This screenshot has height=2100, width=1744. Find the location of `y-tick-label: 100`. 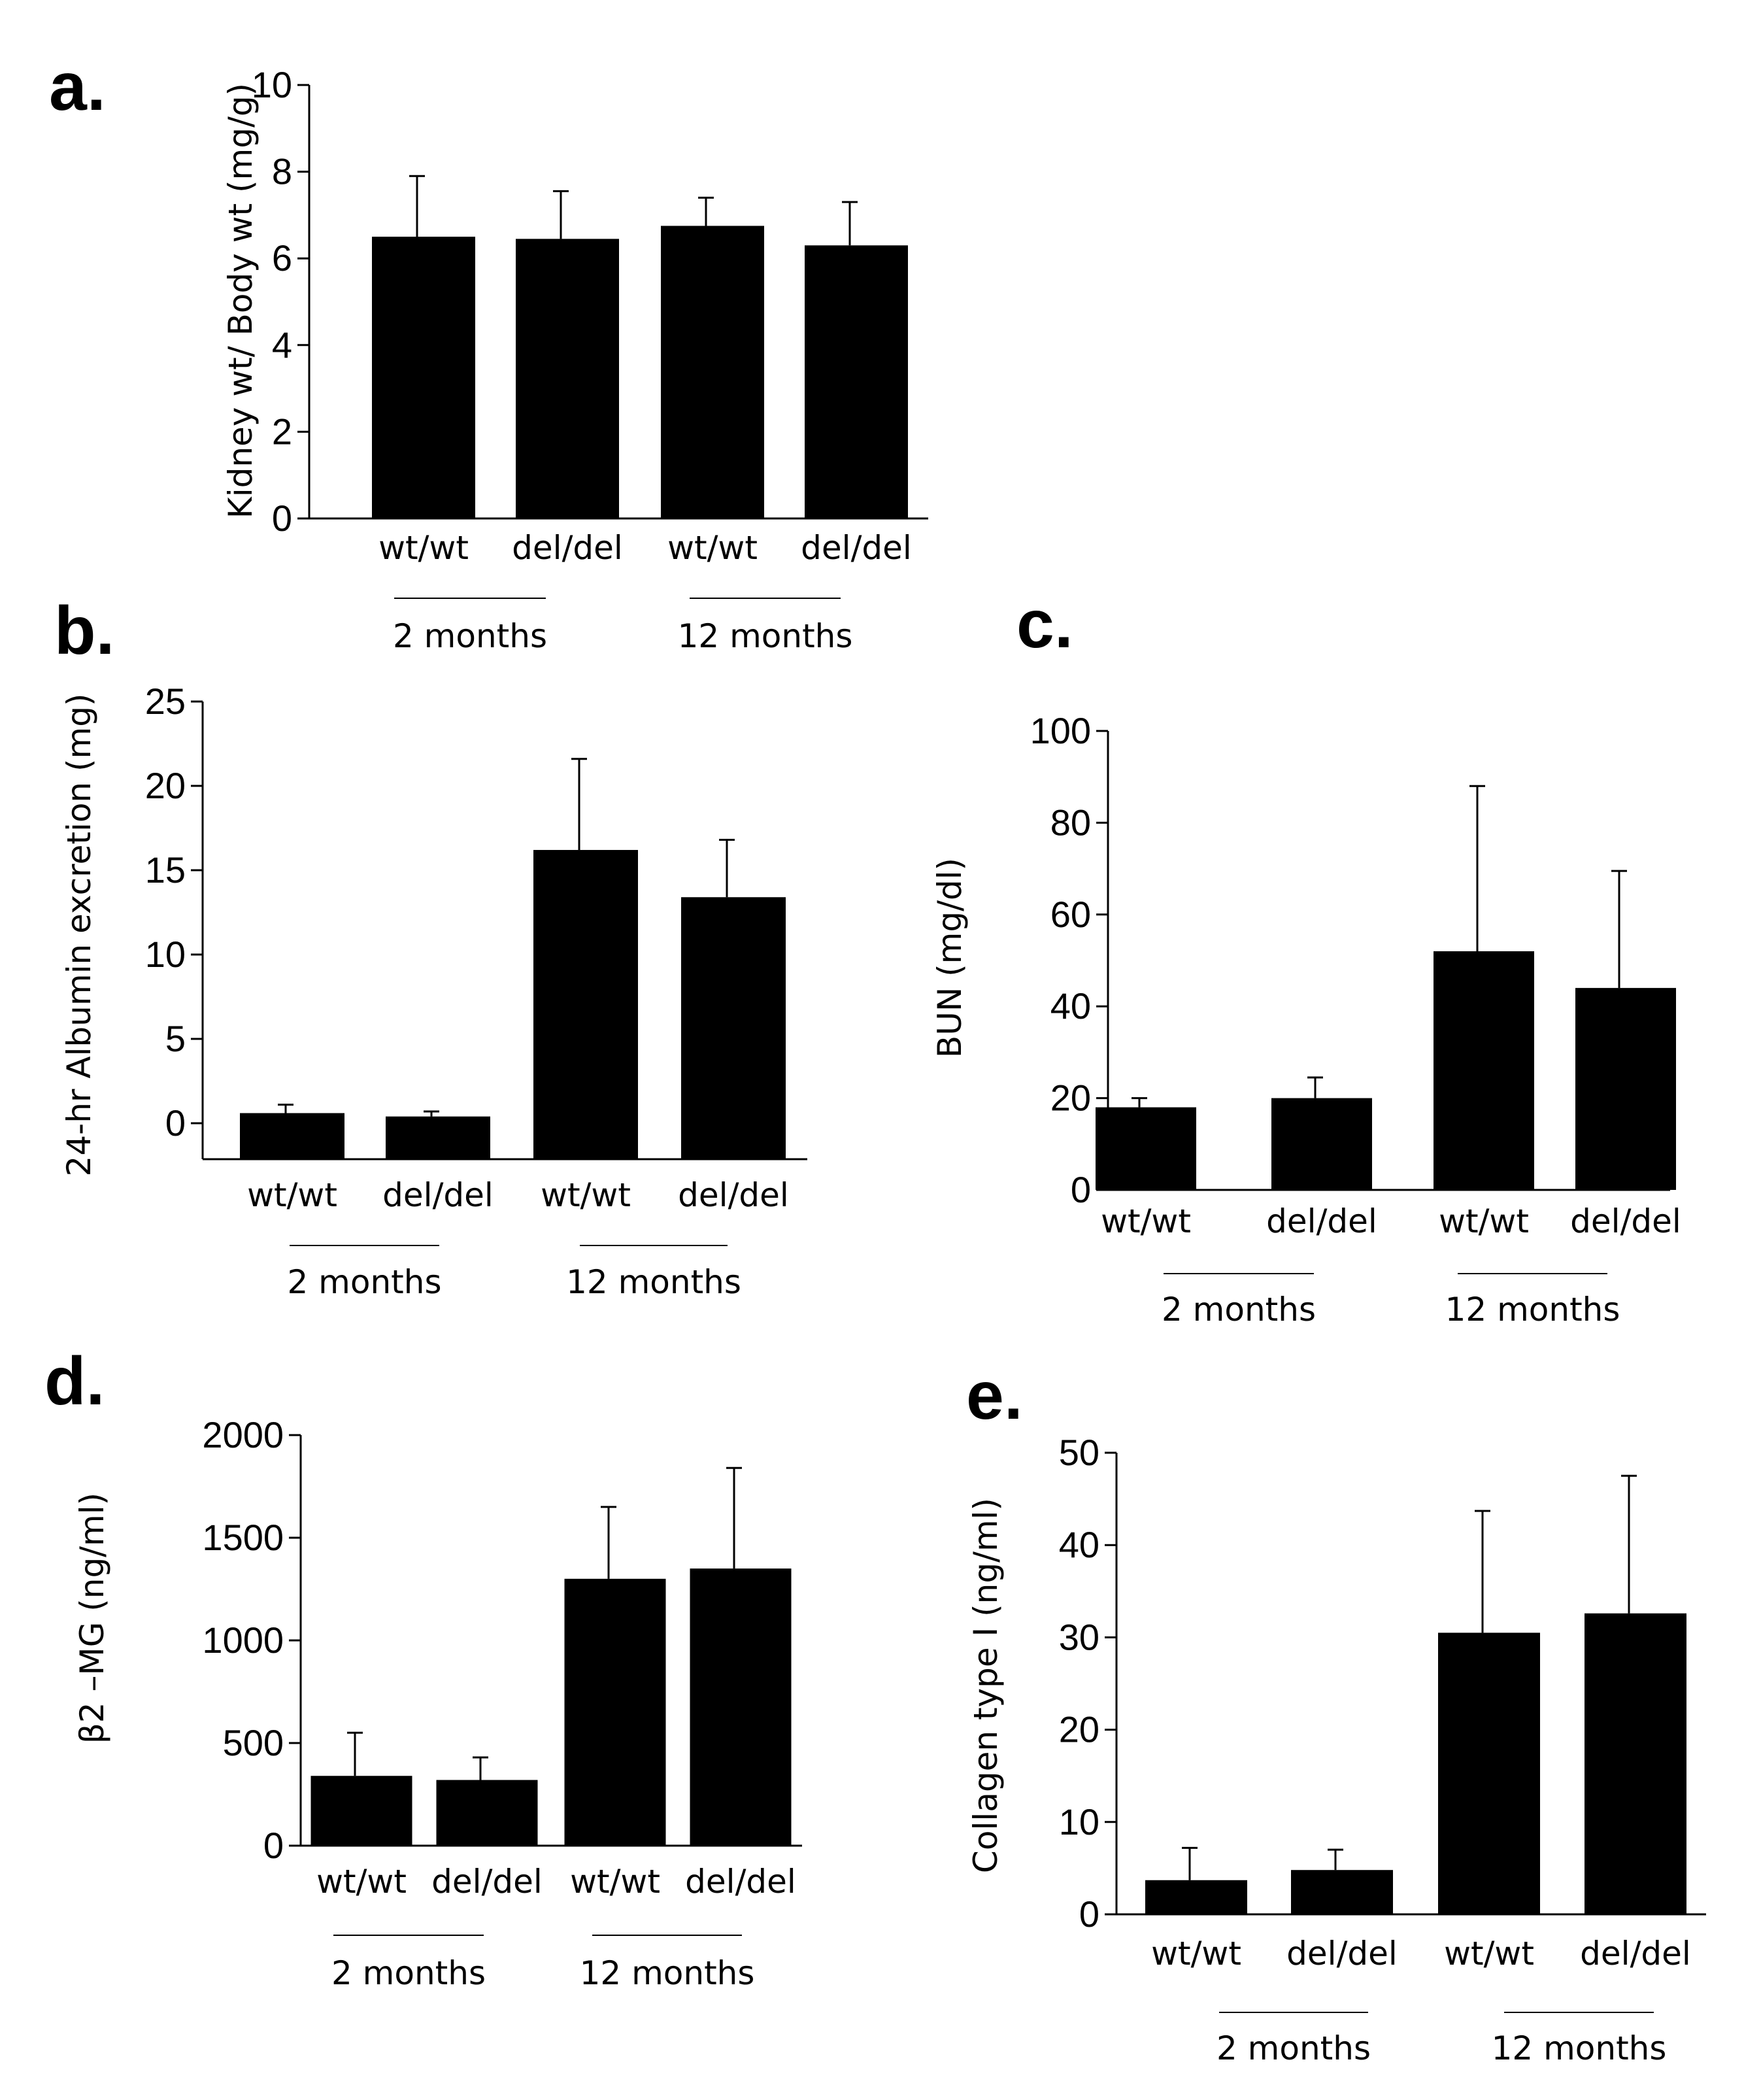

y-tick-label: 100 is located at coordinates (1060, 730).